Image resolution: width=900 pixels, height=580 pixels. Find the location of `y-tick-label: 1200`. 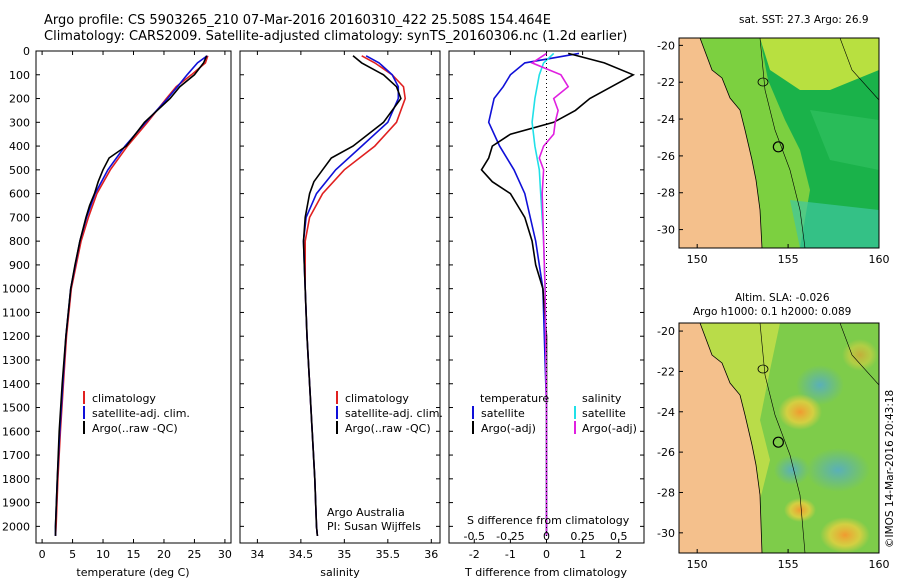

y-tick-label: 1200 is located at coordinates (16, 336).